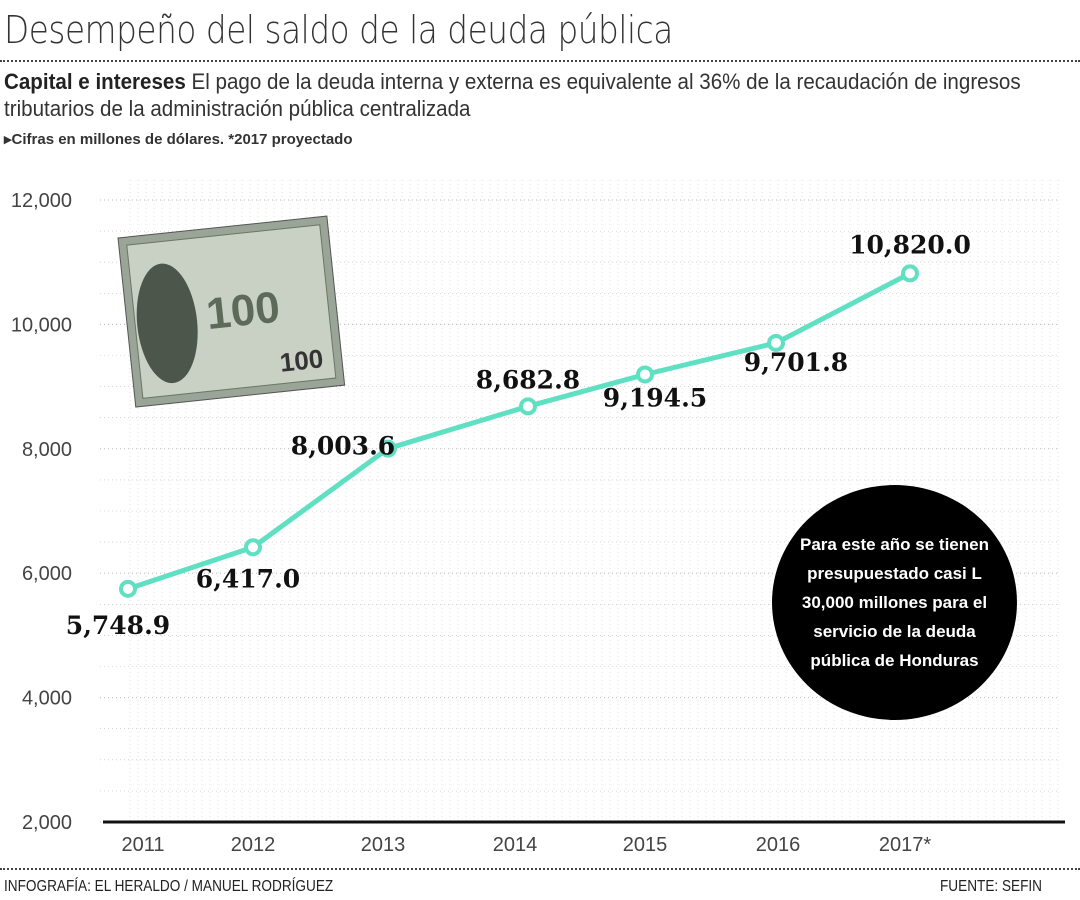  Describe the element at coordinates (41, 201) in the screenshot. I see `y-tick-label: 12,000` at that location.